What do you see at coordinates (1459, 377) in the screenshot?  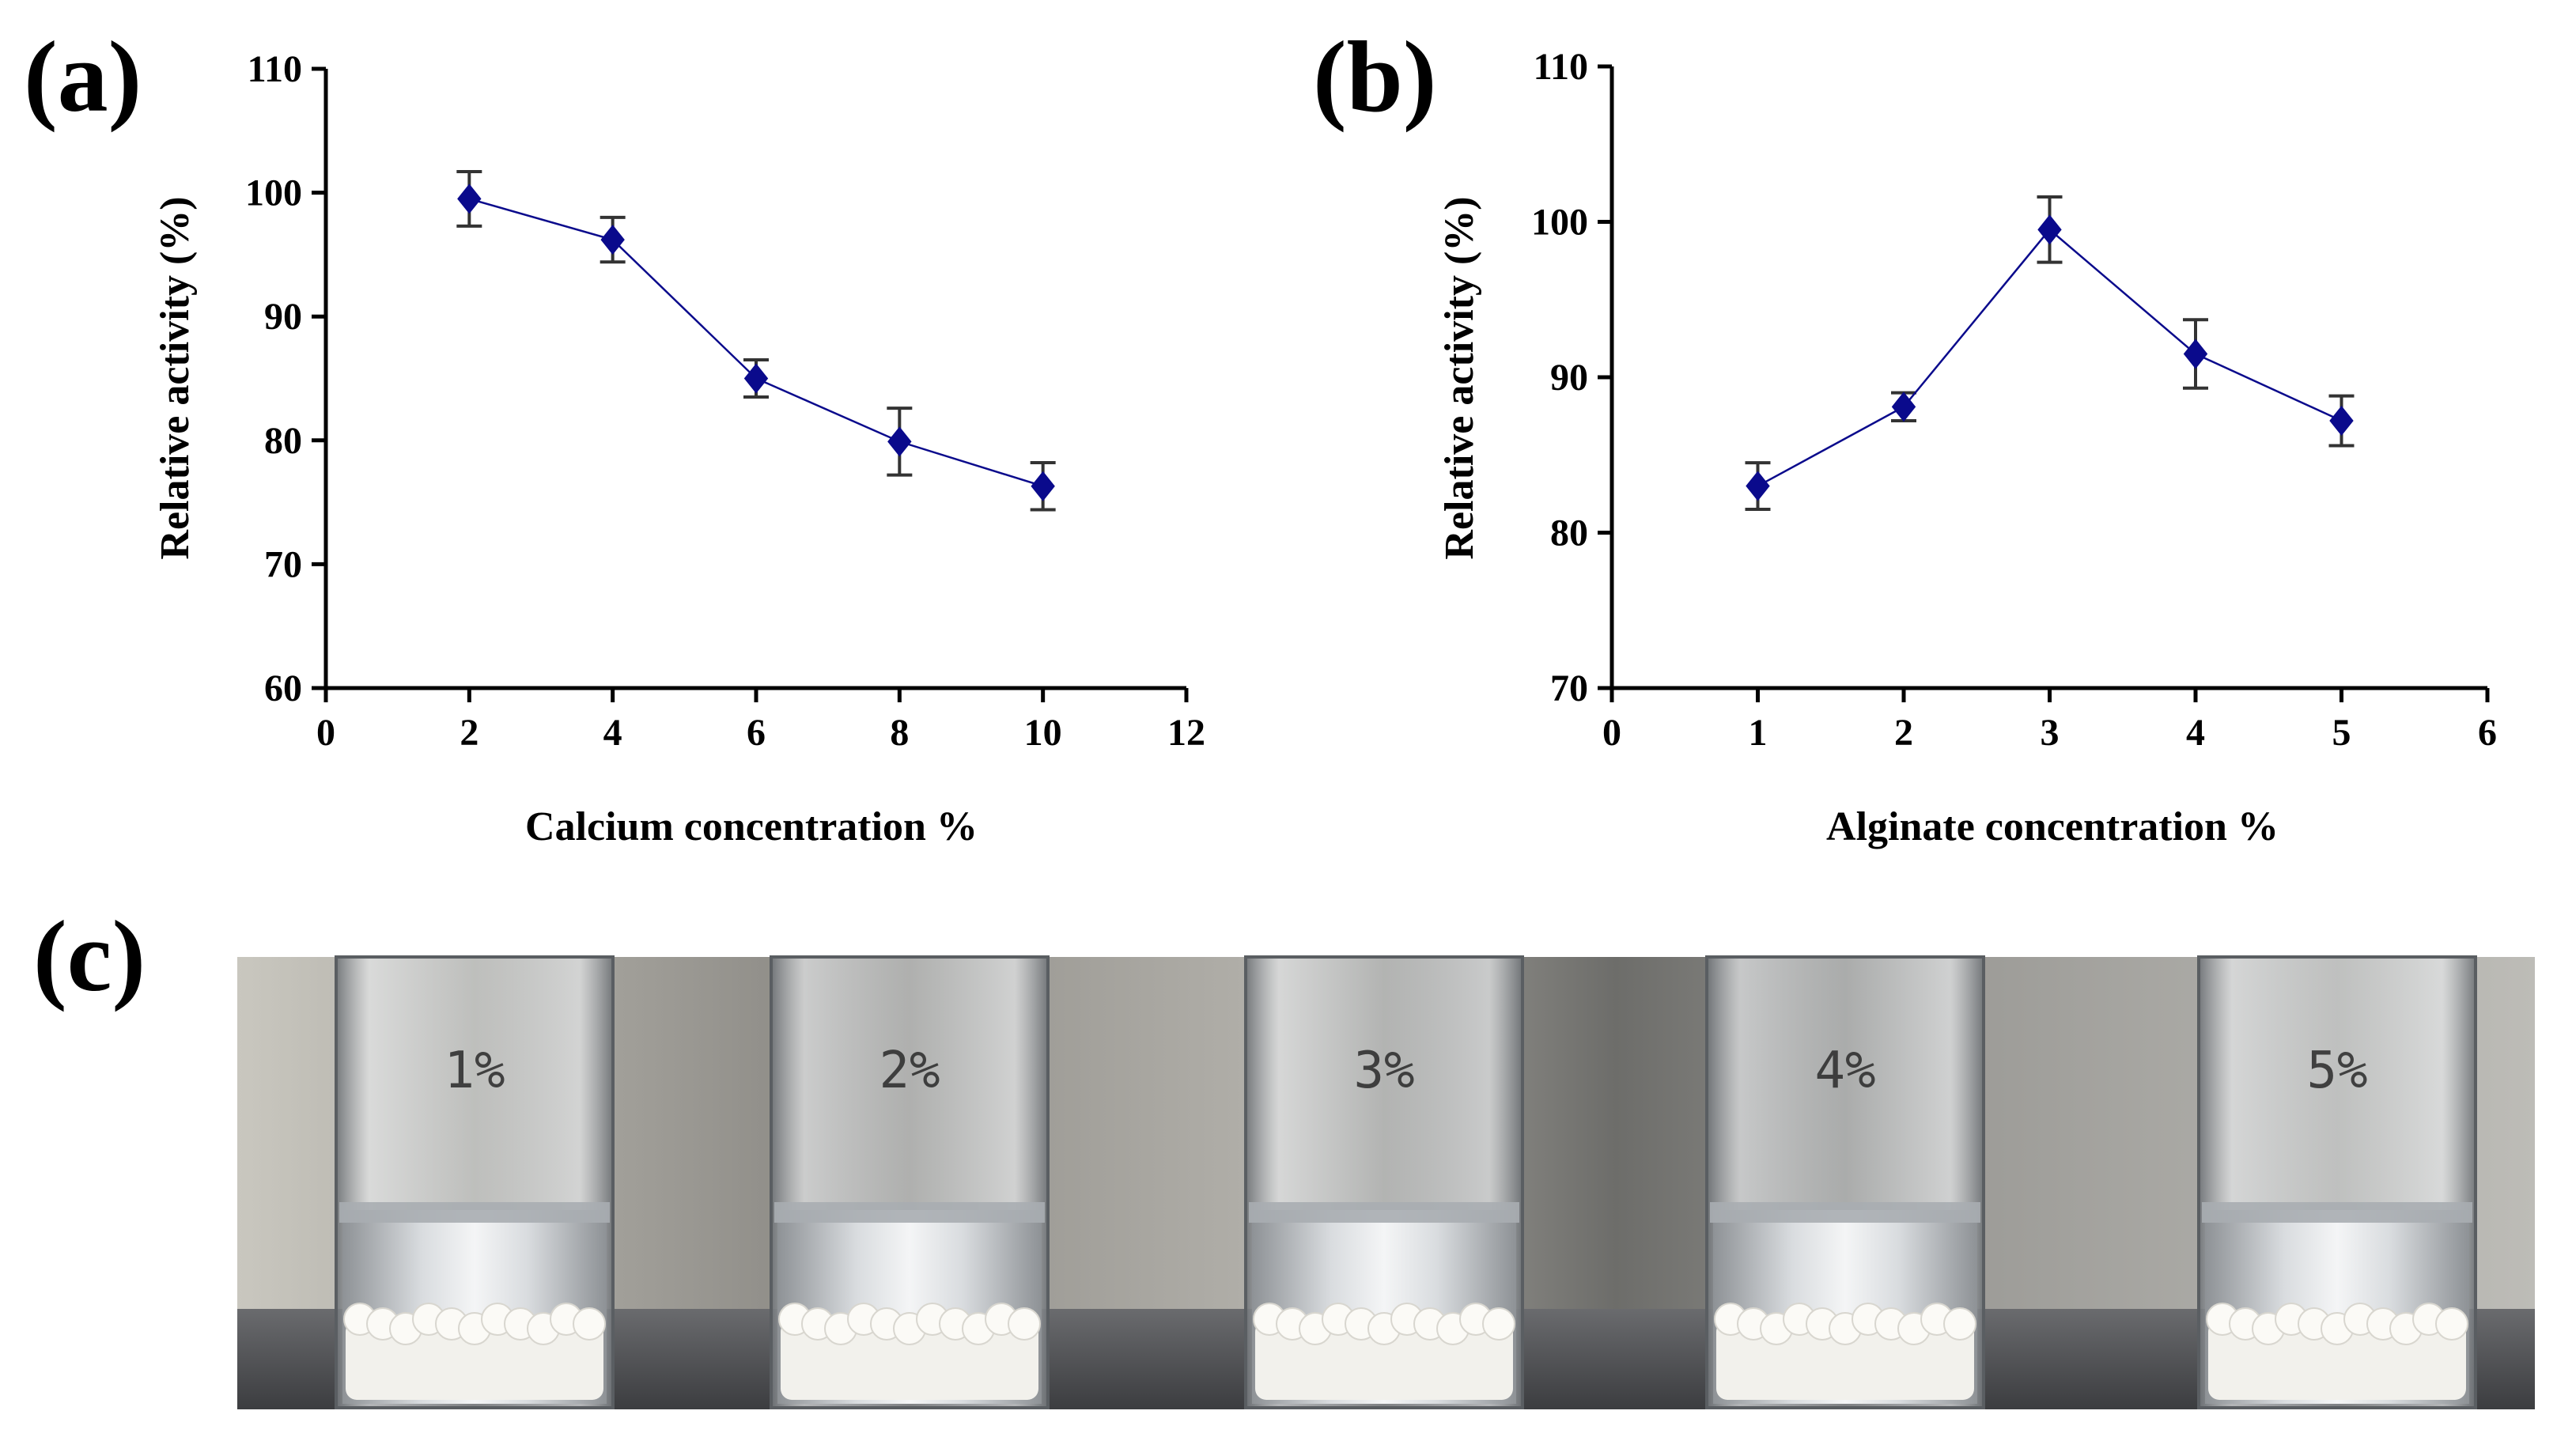 I see `chart-b-ylabel: Relative activity (%)` at bounding box center [1459, 377].